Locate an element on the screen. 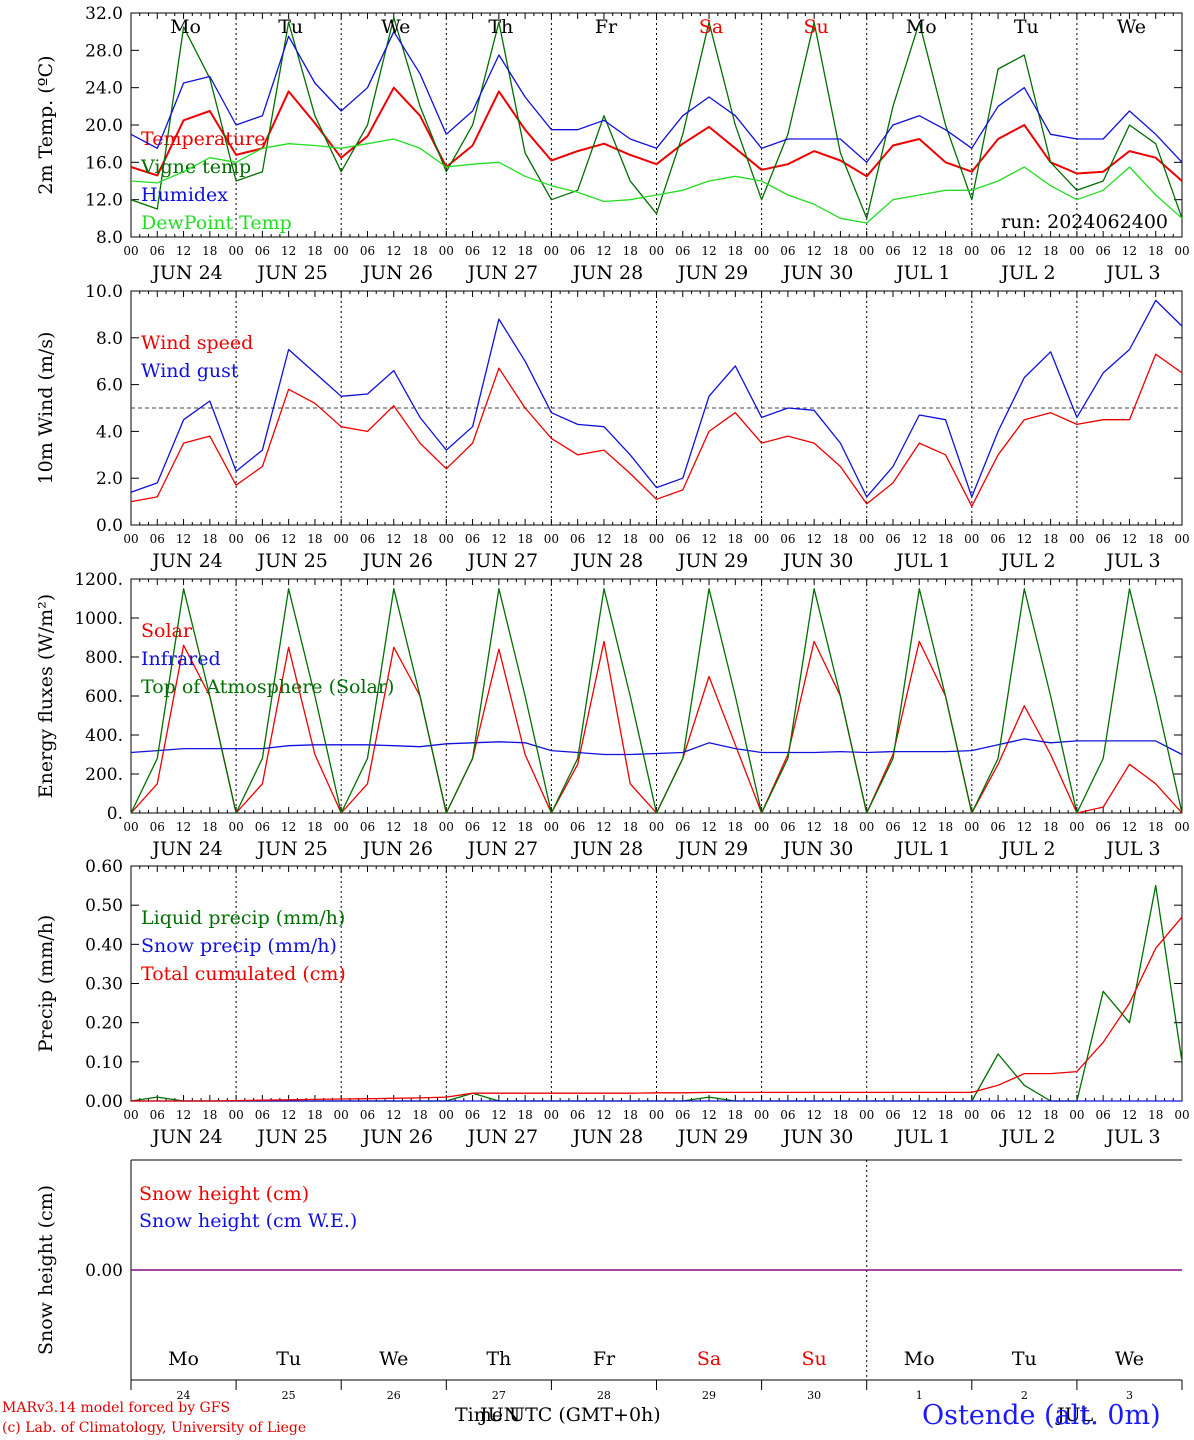 This screenshot has width=1194, height=1440. series-line-temperature is located at coordinates (656, 134).